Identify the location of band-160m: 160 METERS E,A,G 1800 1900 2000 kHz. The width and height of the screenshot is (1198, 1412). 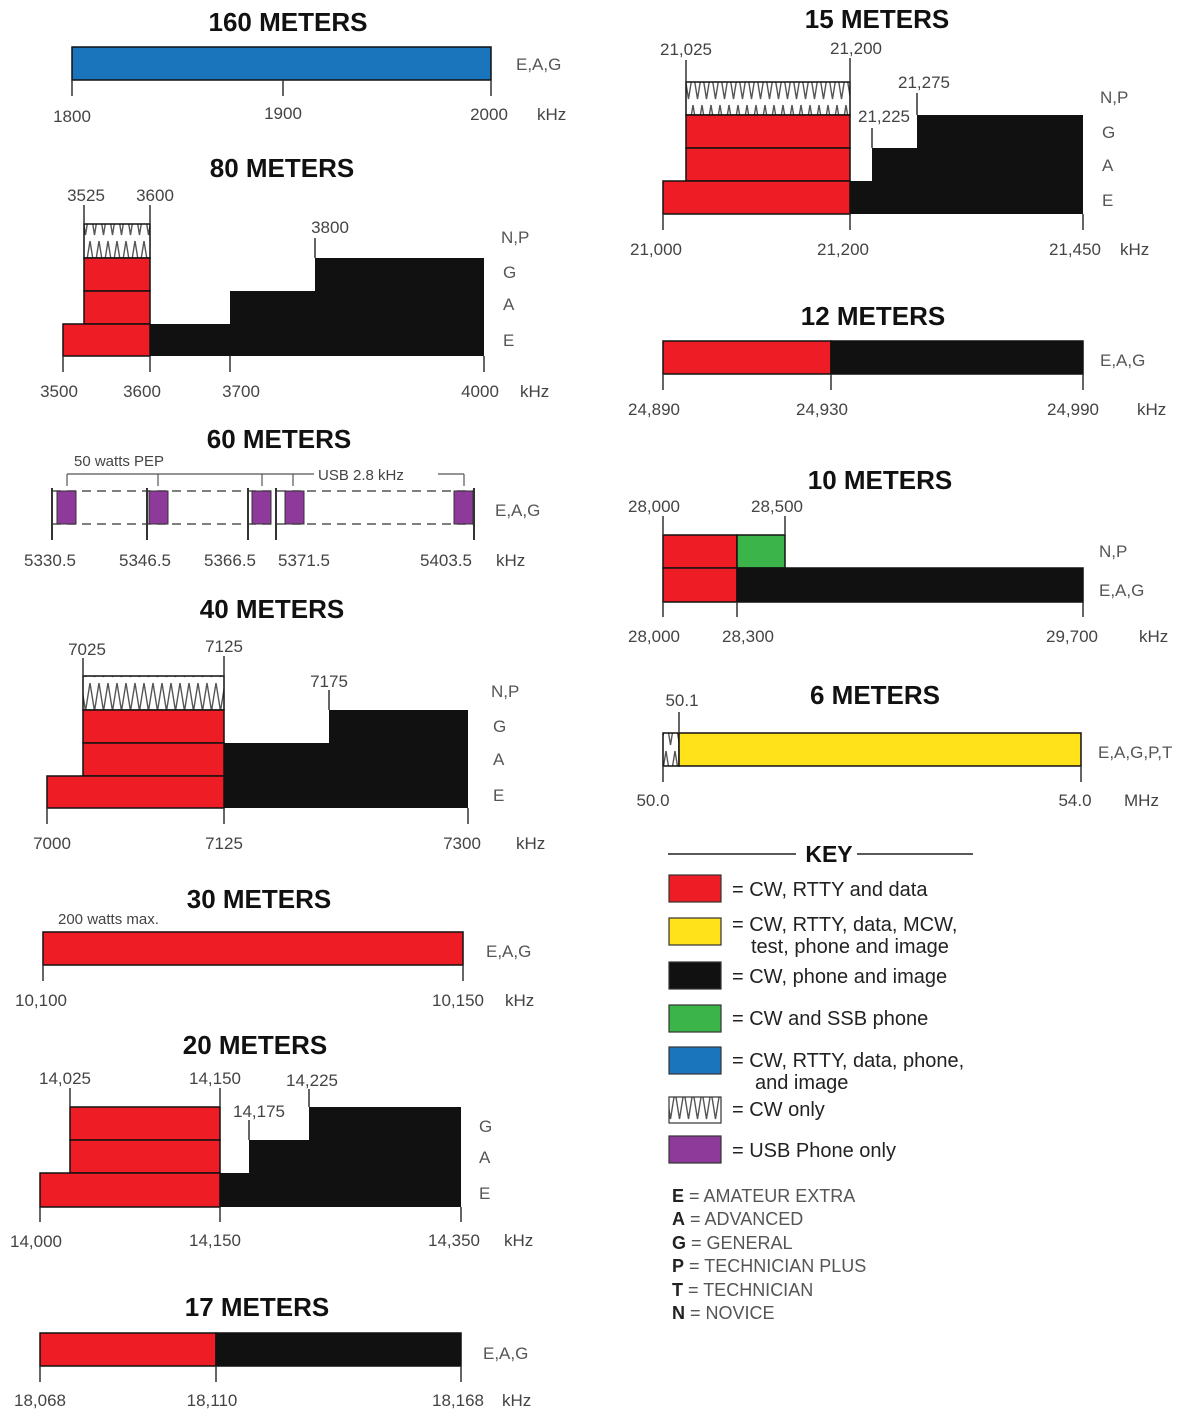
(309, 66).